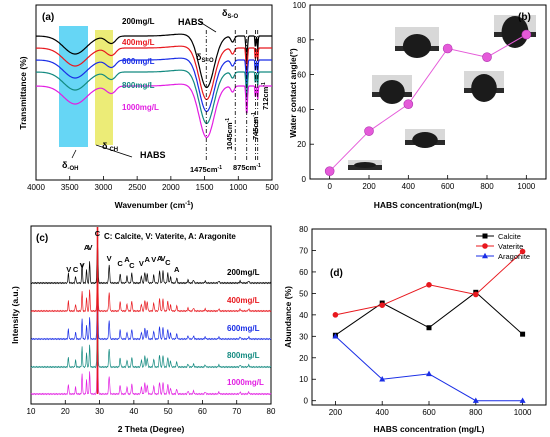 This screenshot has height=437, width=550. What do you see at coordinates (230, 14) in the screenshot?
I see `delta-so-label: δS-O` at bounding box center [230, 14].